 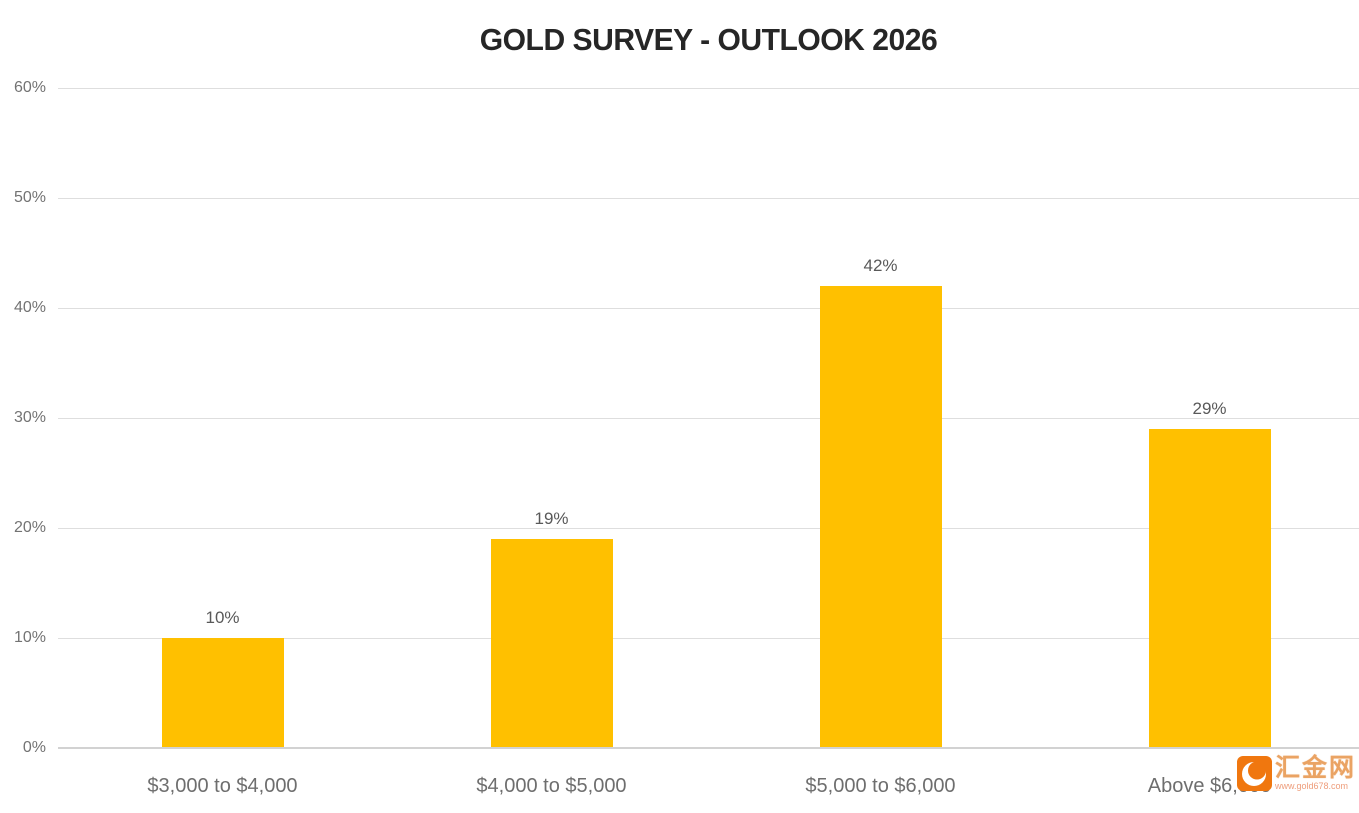 I want to click on watermark: 汇金网 www.gold678.com, so click(x=1296, y=773).